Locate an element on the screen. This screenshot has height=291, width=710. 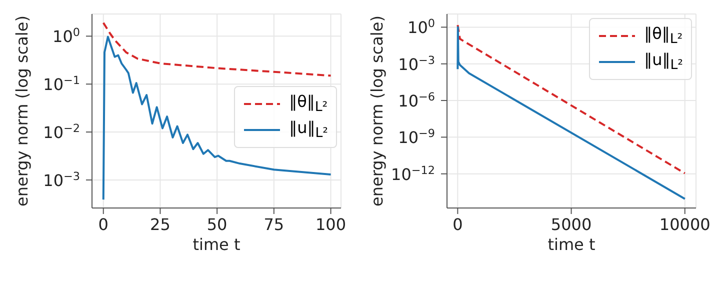
x-tick-label: 75 is located at coordinates (274, 224).